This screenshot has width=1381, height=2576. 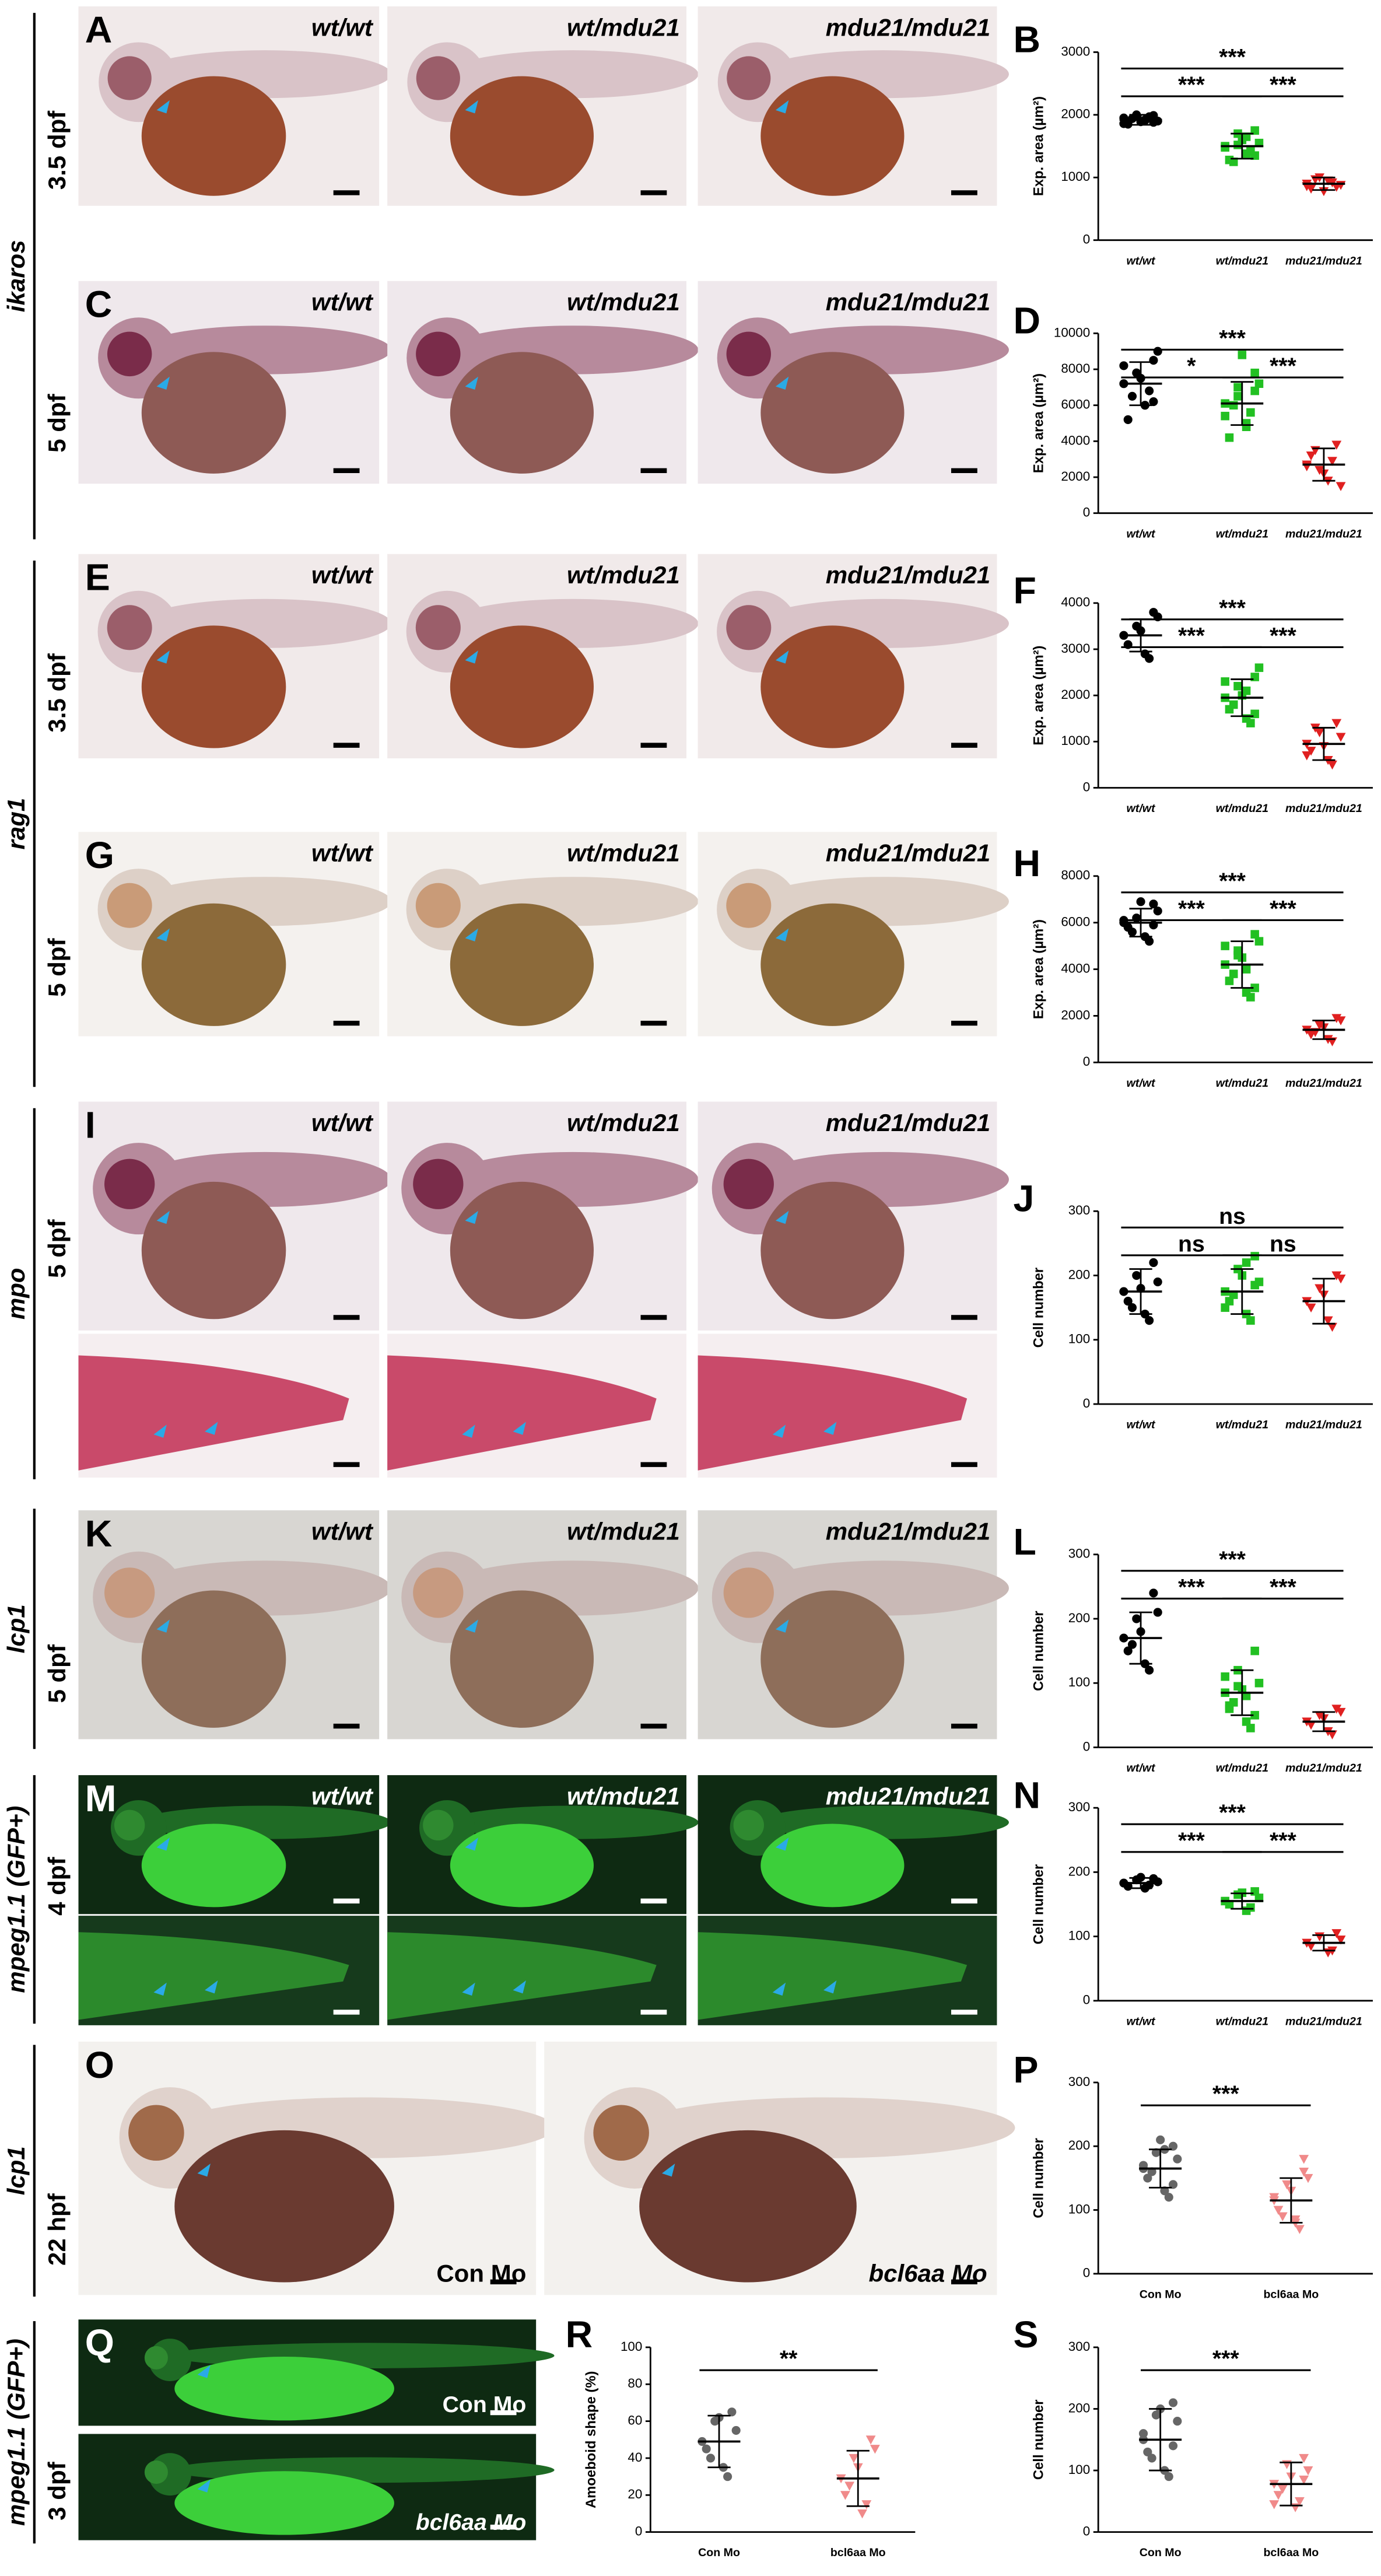 I want to click on genotype-label: wt/mdu21, so click(x=623, y=27).